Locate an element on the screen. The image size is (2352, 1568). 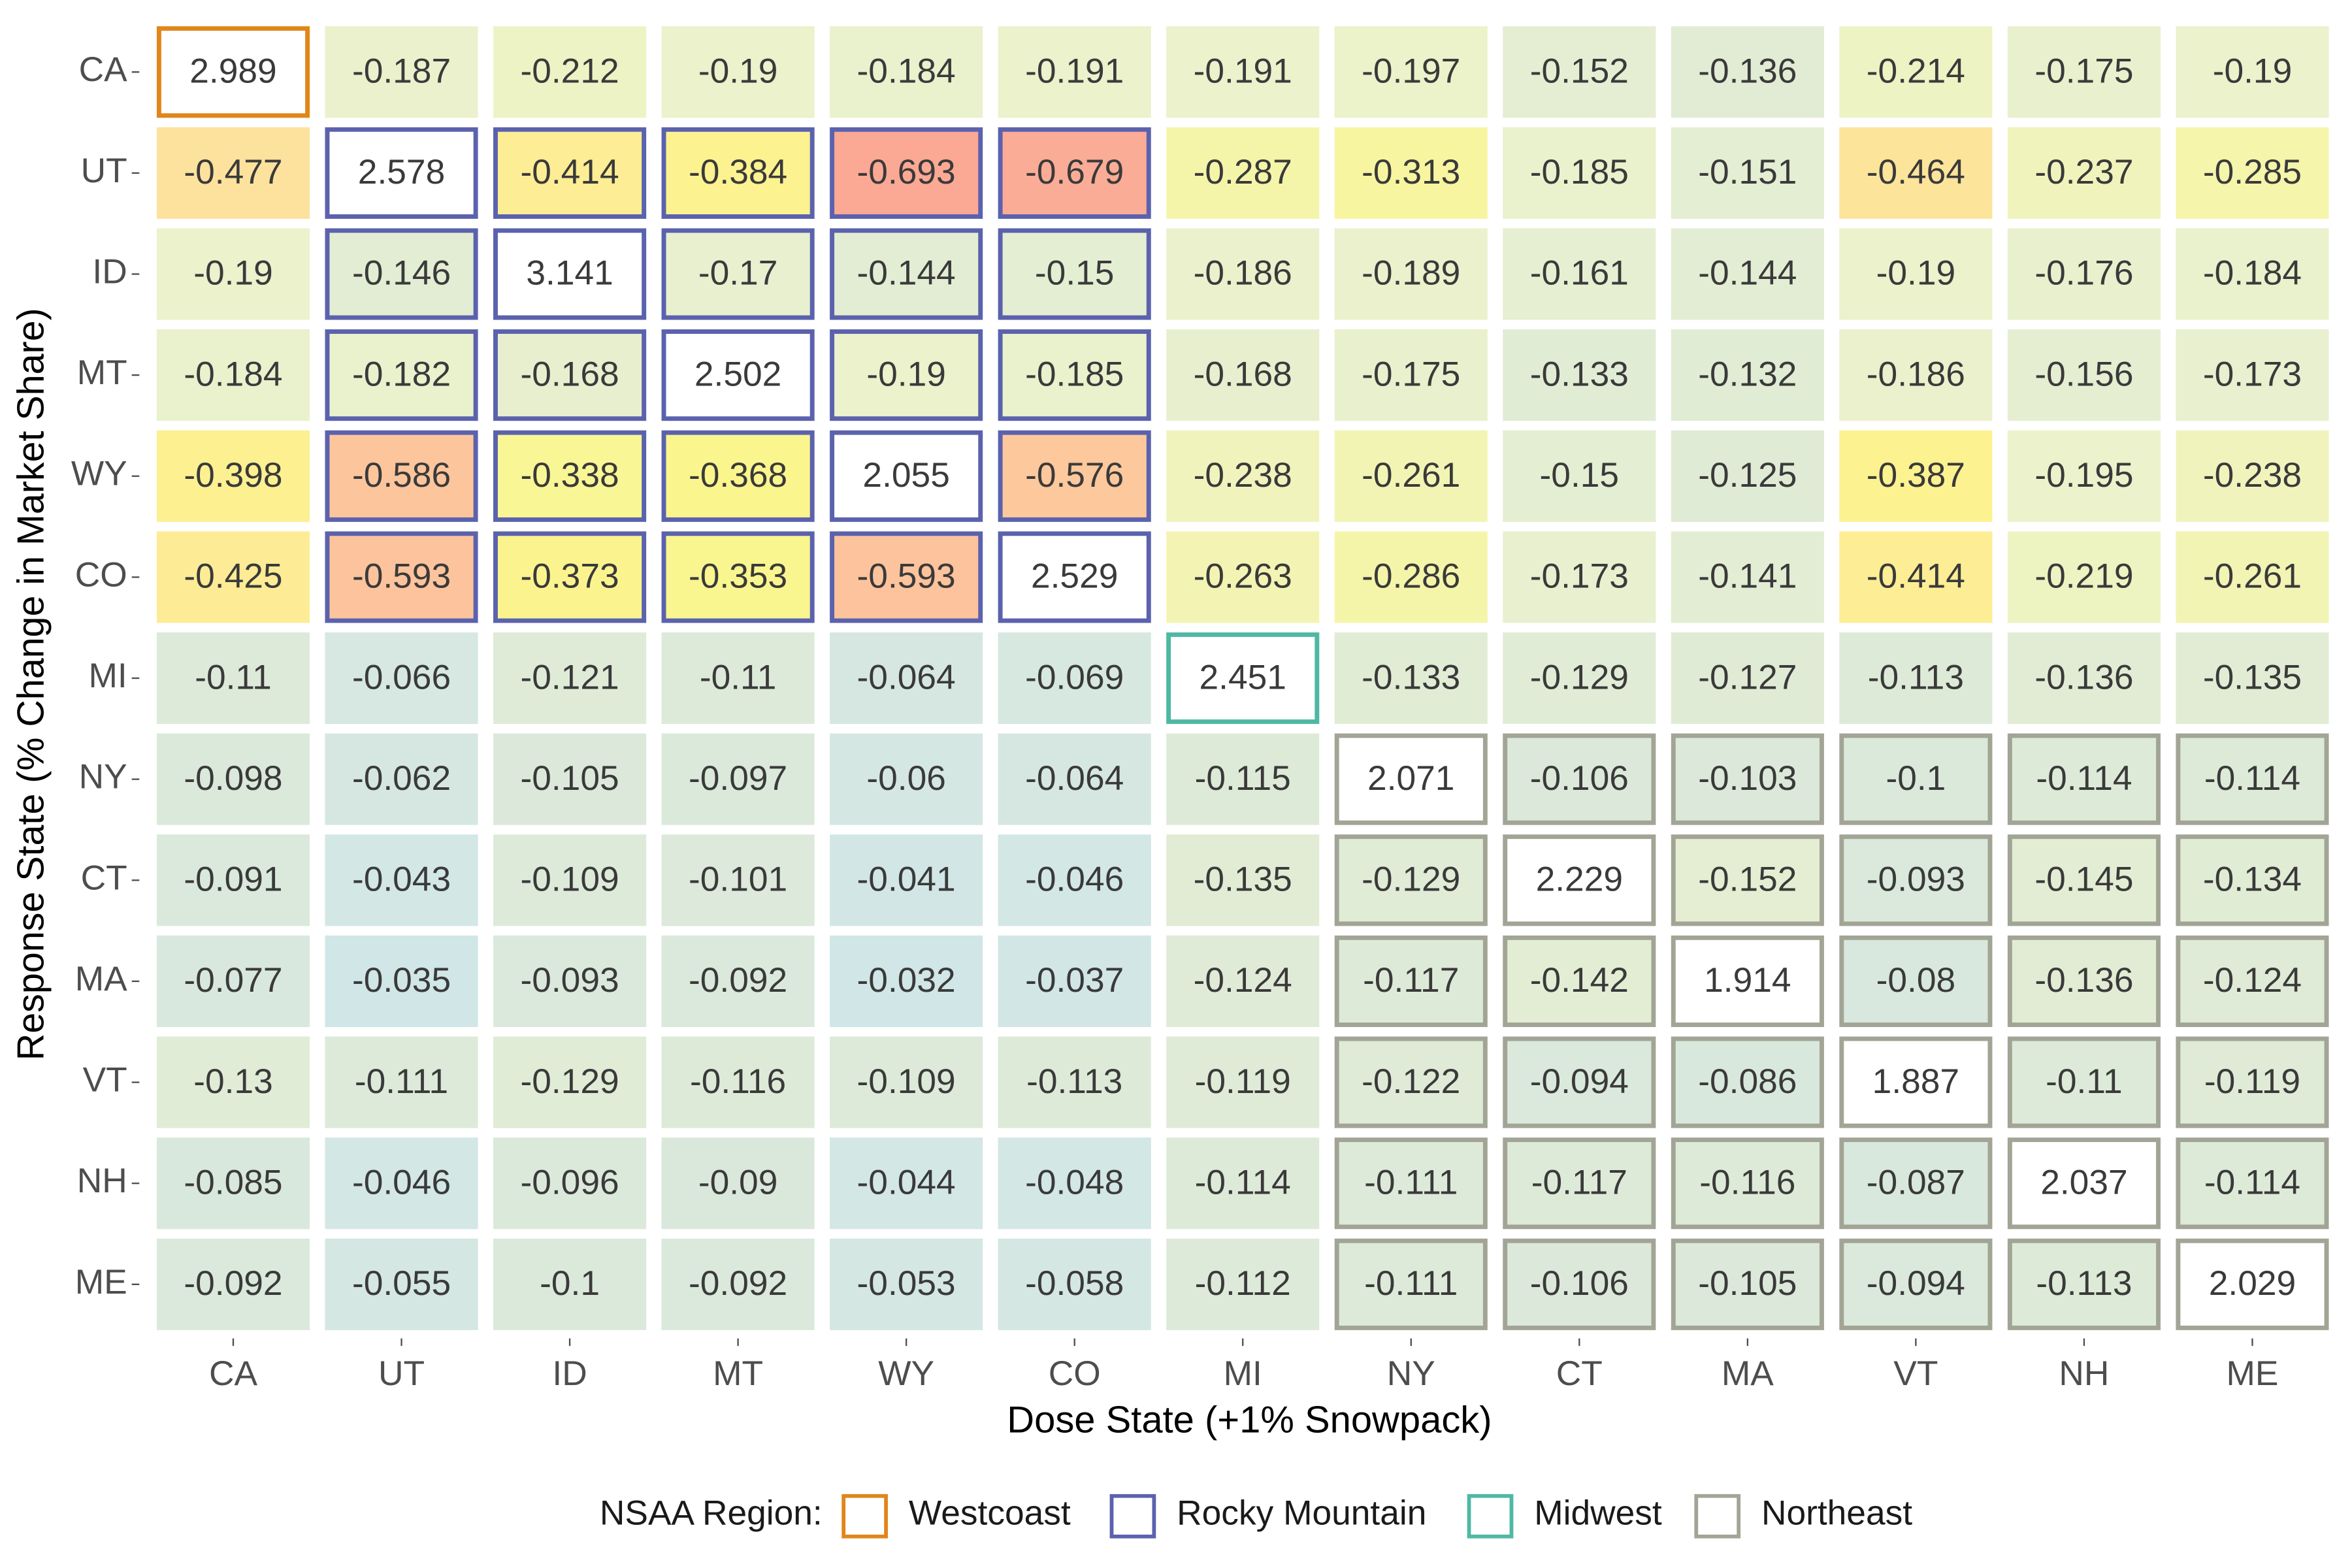
cell-label: -0.191 is located at coordinates (1243, 71).